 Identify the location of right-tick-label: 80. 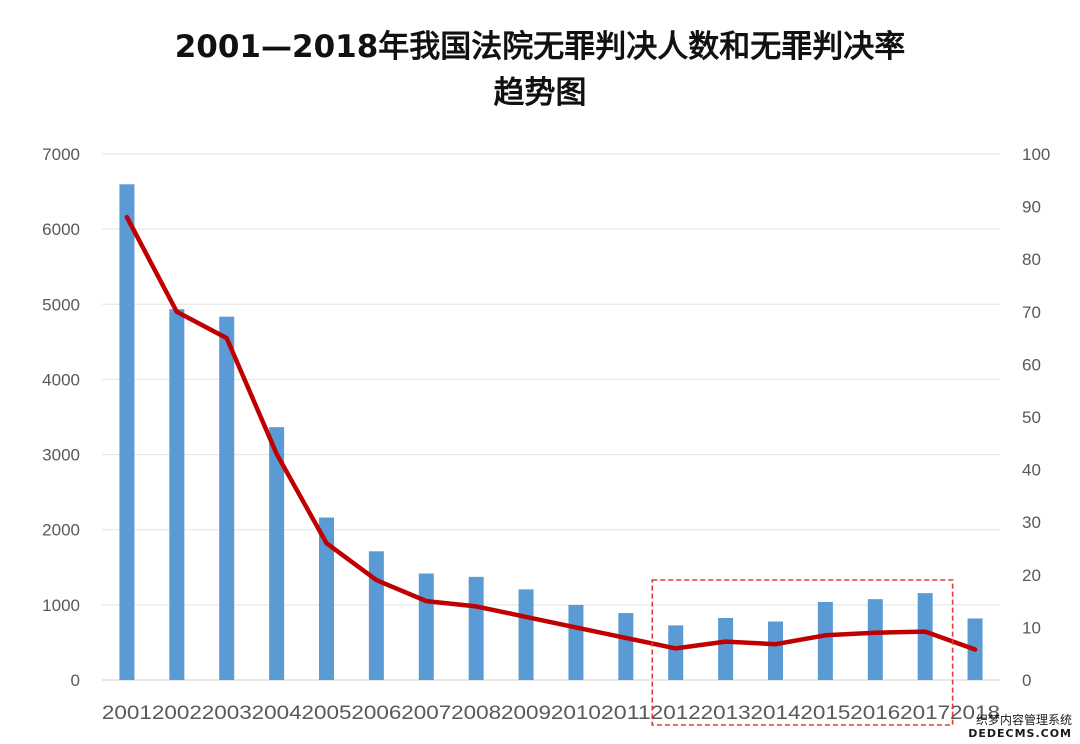
(1031, 259).